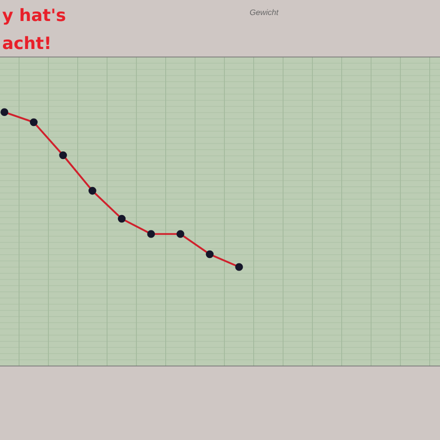 This screenshot has width=440, height=440. Describe the element at coordinates (26, 43) in the screenshot. I see `text: acht!` at that location.